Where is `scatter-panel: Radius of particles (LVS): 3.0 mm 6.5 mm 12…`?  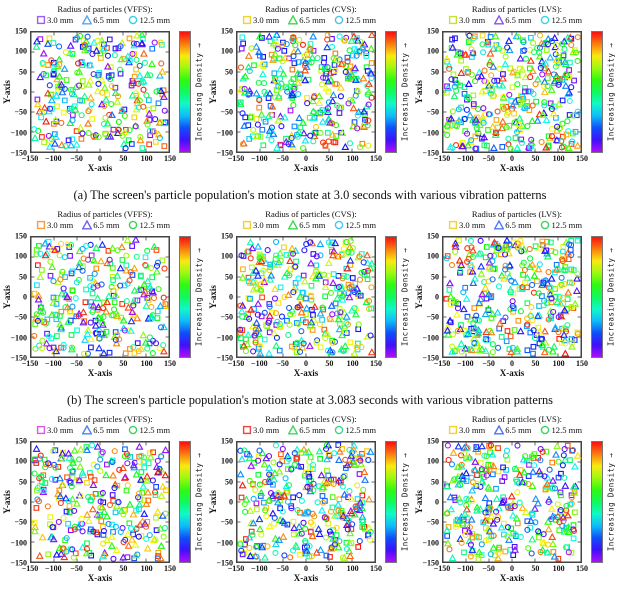
scatter-panel: Radius of particles (LVS): 3.0 mm 6.5 mm 12… is located at coordinates (516, 298).